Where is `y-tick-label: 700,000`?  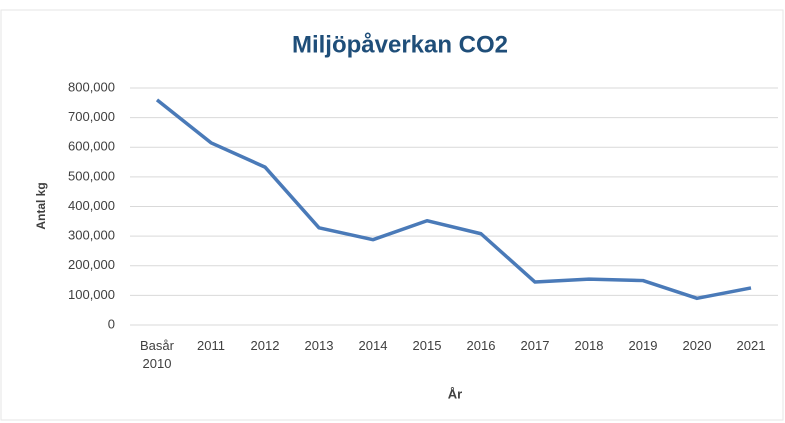 y-tick-label: 700,000 is located at coordinates (91, 116).